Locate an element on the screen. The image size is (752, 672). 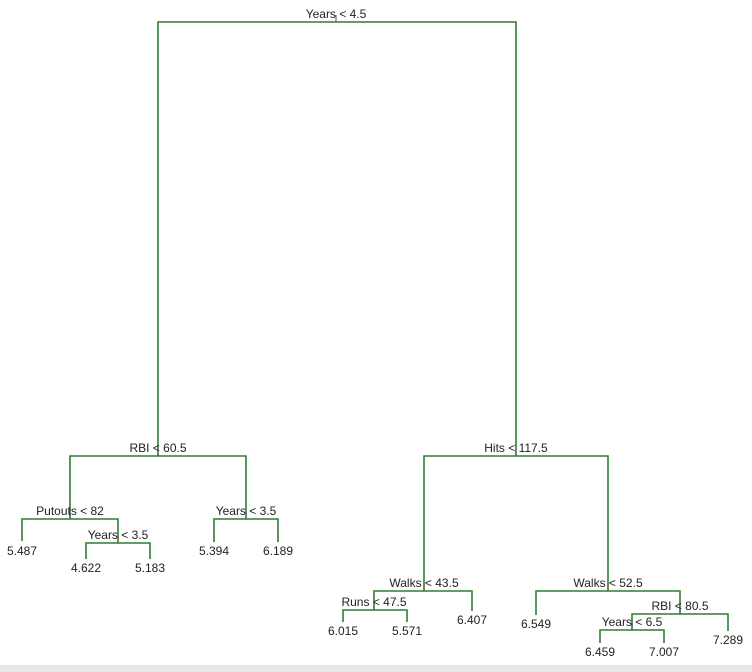
leaf-value: 4.622 is located at coordinates (86, 568).